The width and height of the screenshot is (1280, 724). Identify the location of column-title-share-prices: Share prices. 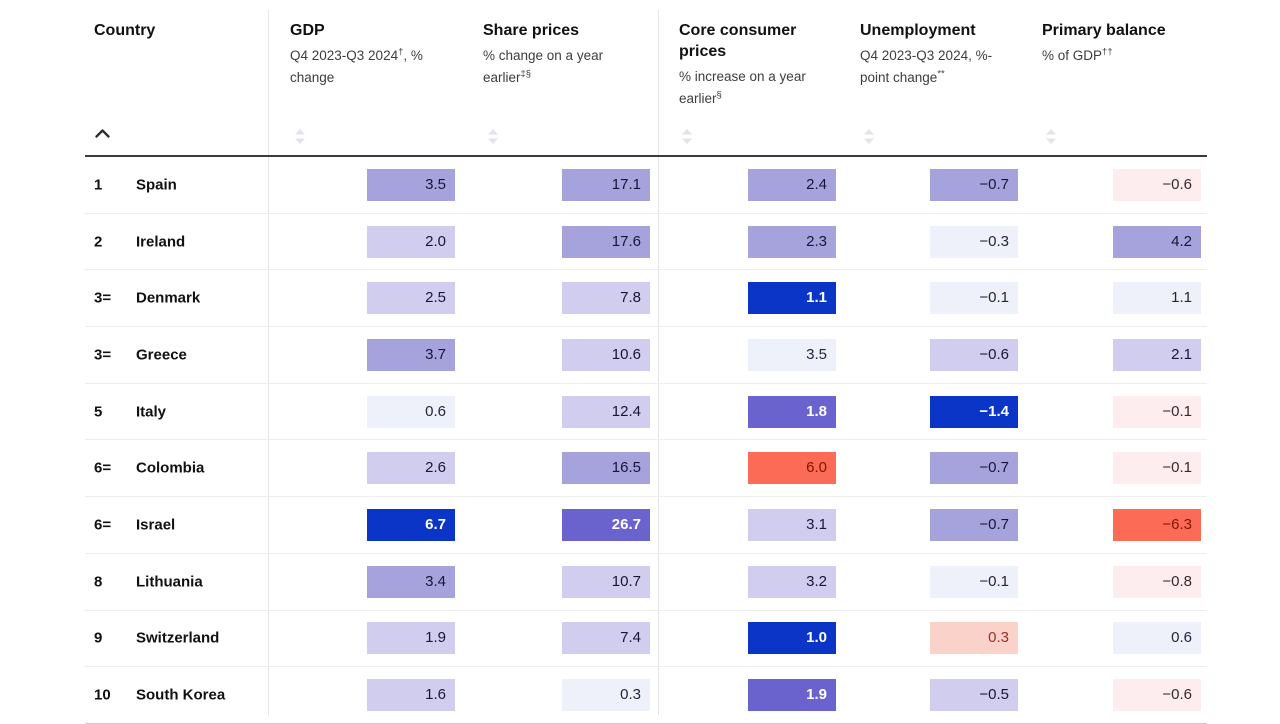
(531, 30).